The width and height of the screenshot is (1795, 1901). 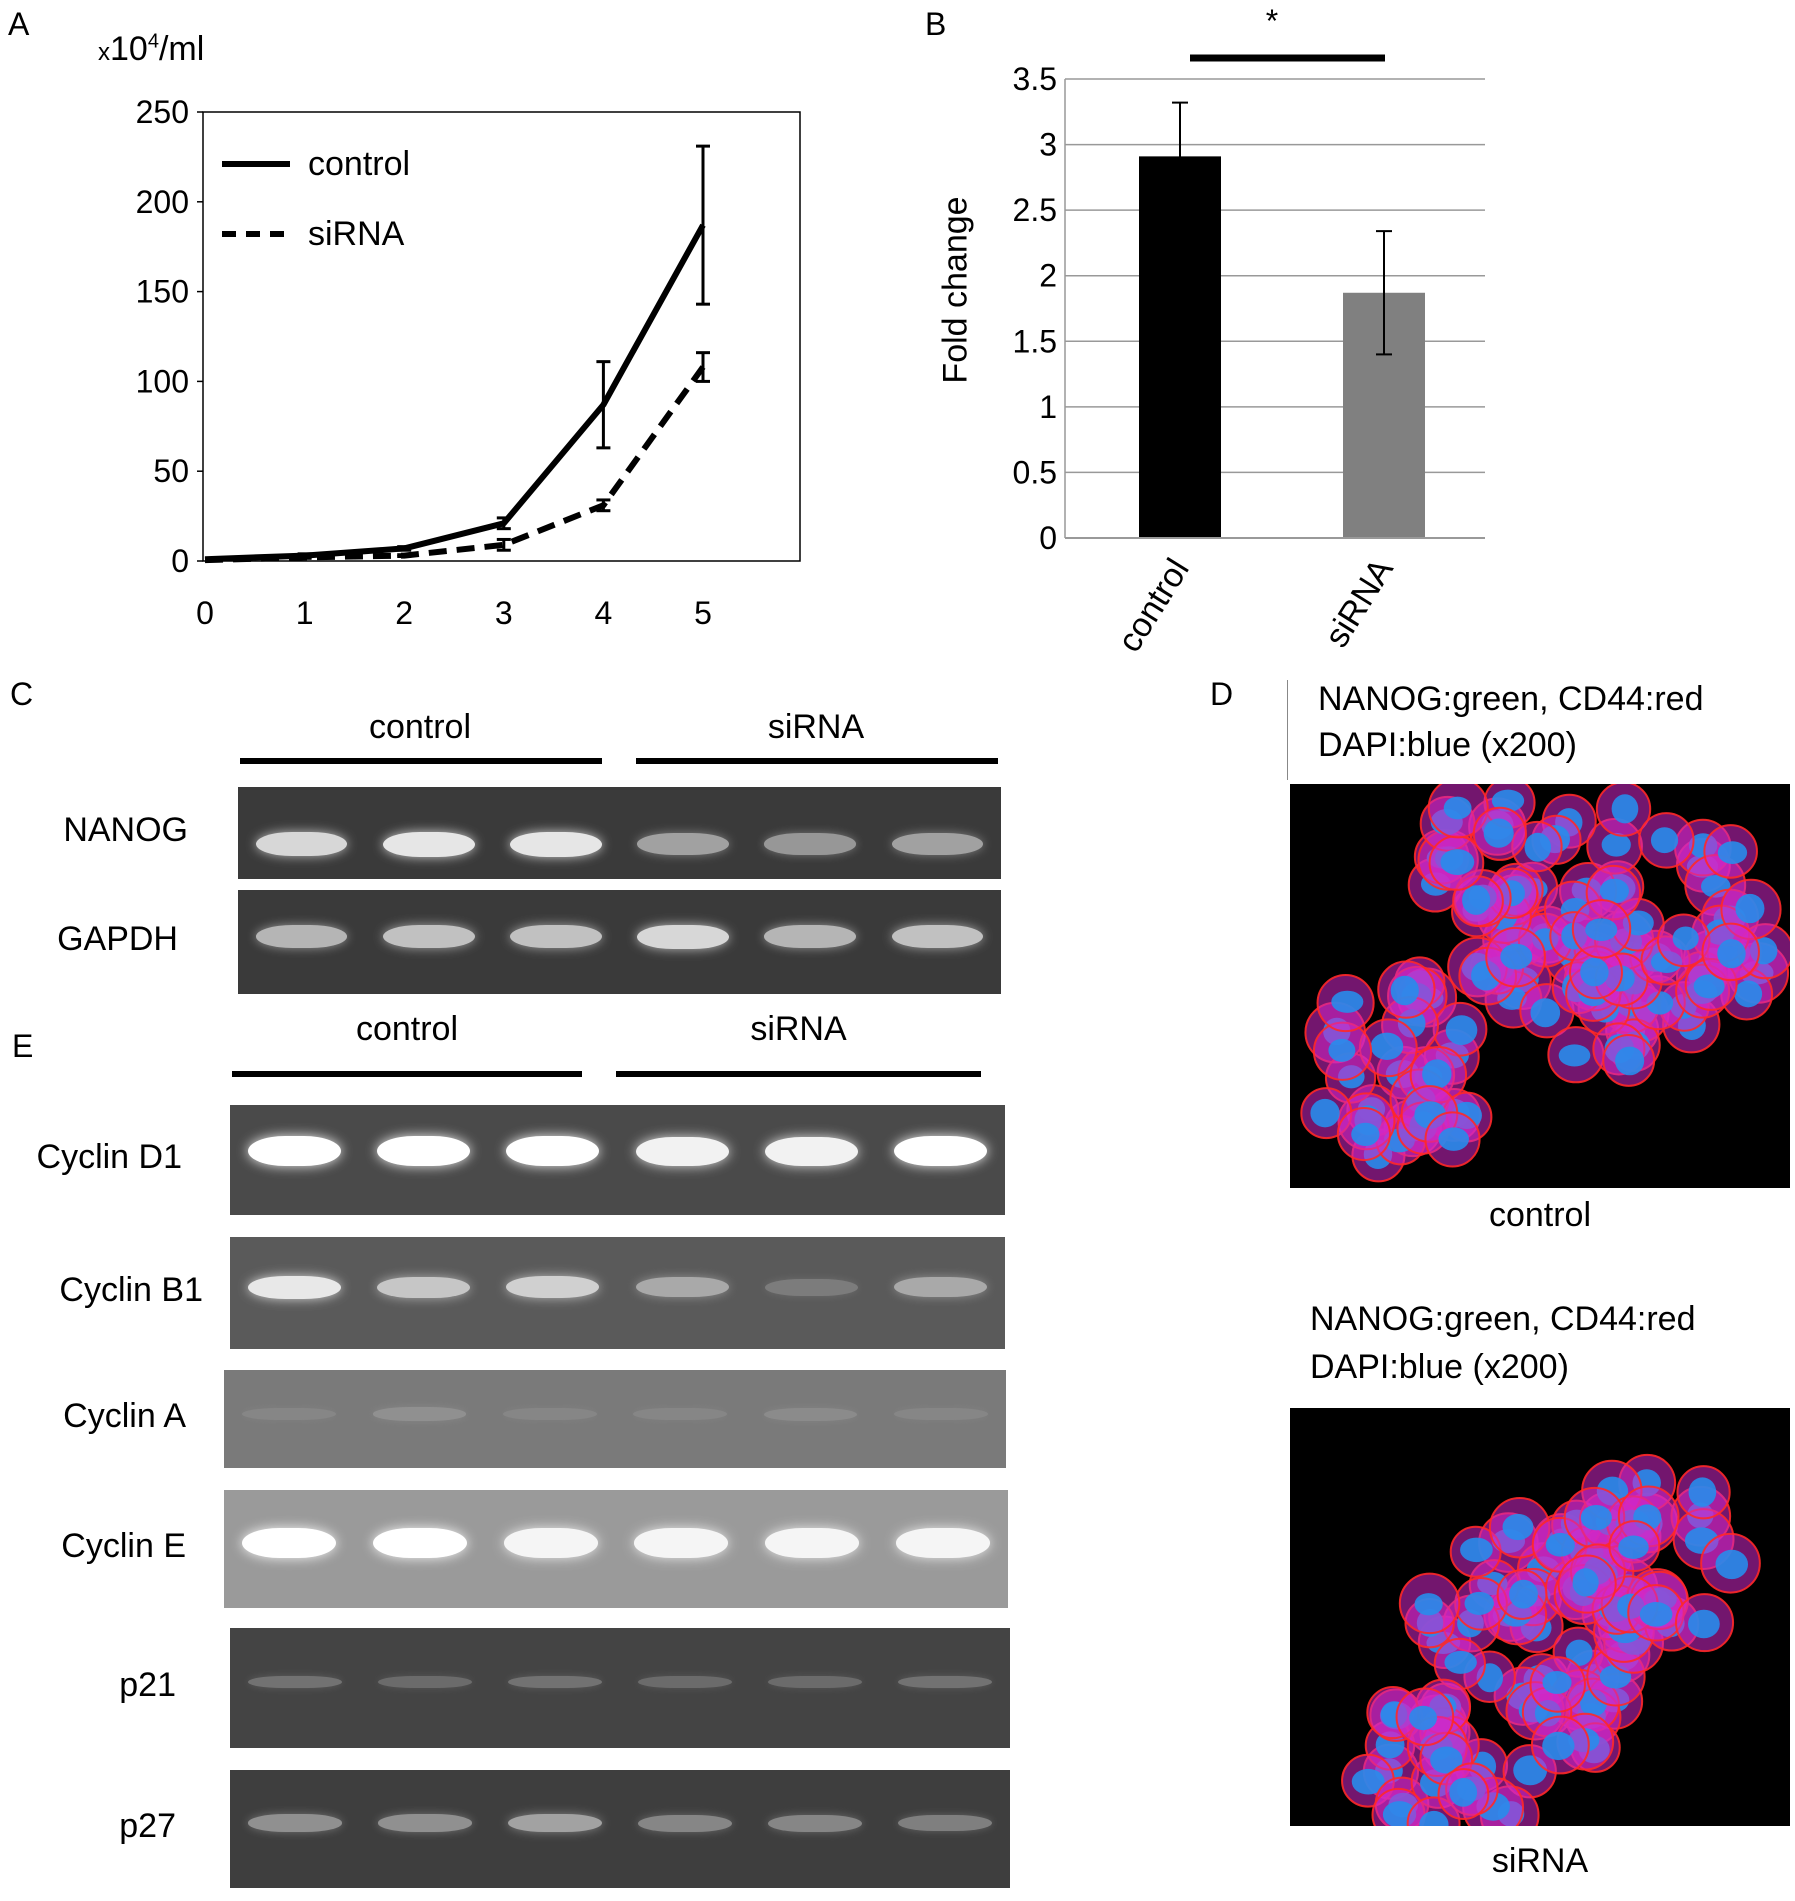 What do you see at coordinates (359, 164) in the screenshot?
I see `legend-label-control: control` at bounding box center [359, 164].